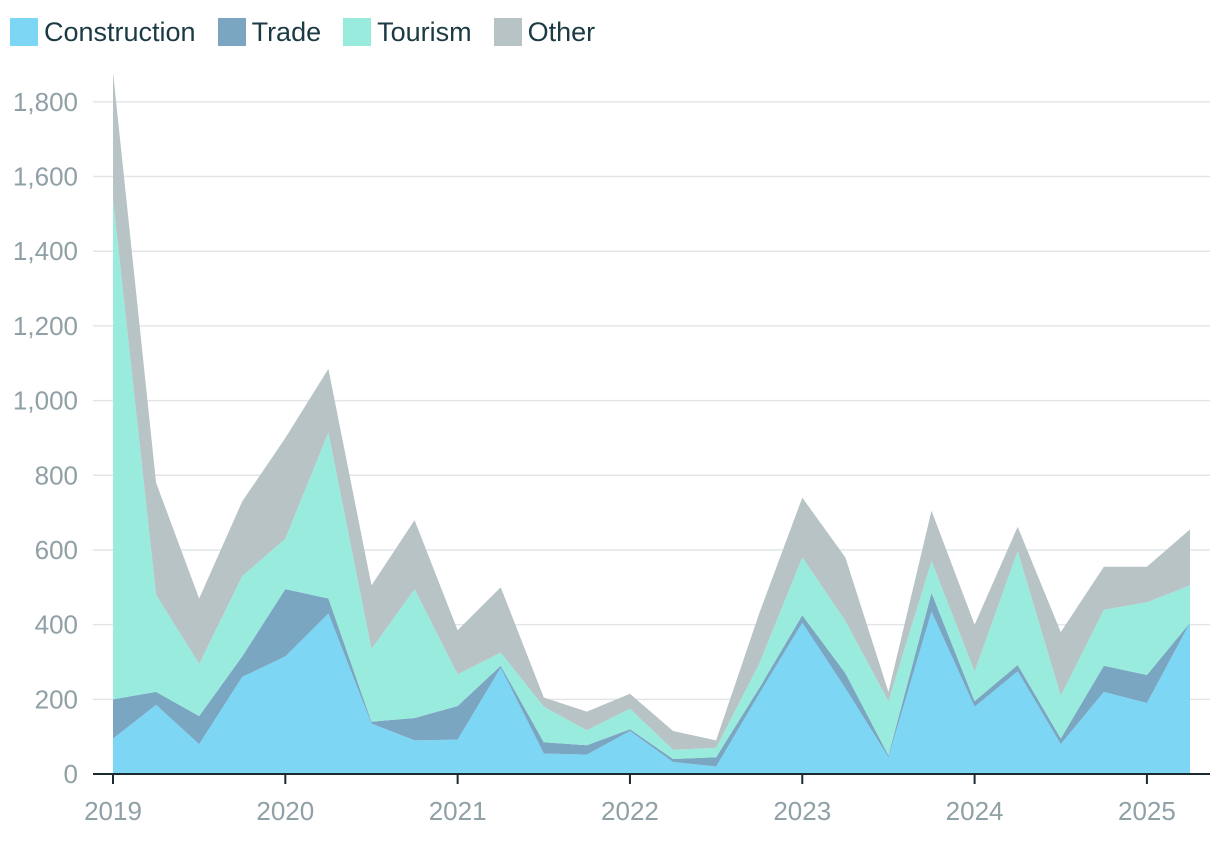 The width and height of the screenshot is (1220, 842). I want to click on legend-swatch-tourism, so click(357, 32).